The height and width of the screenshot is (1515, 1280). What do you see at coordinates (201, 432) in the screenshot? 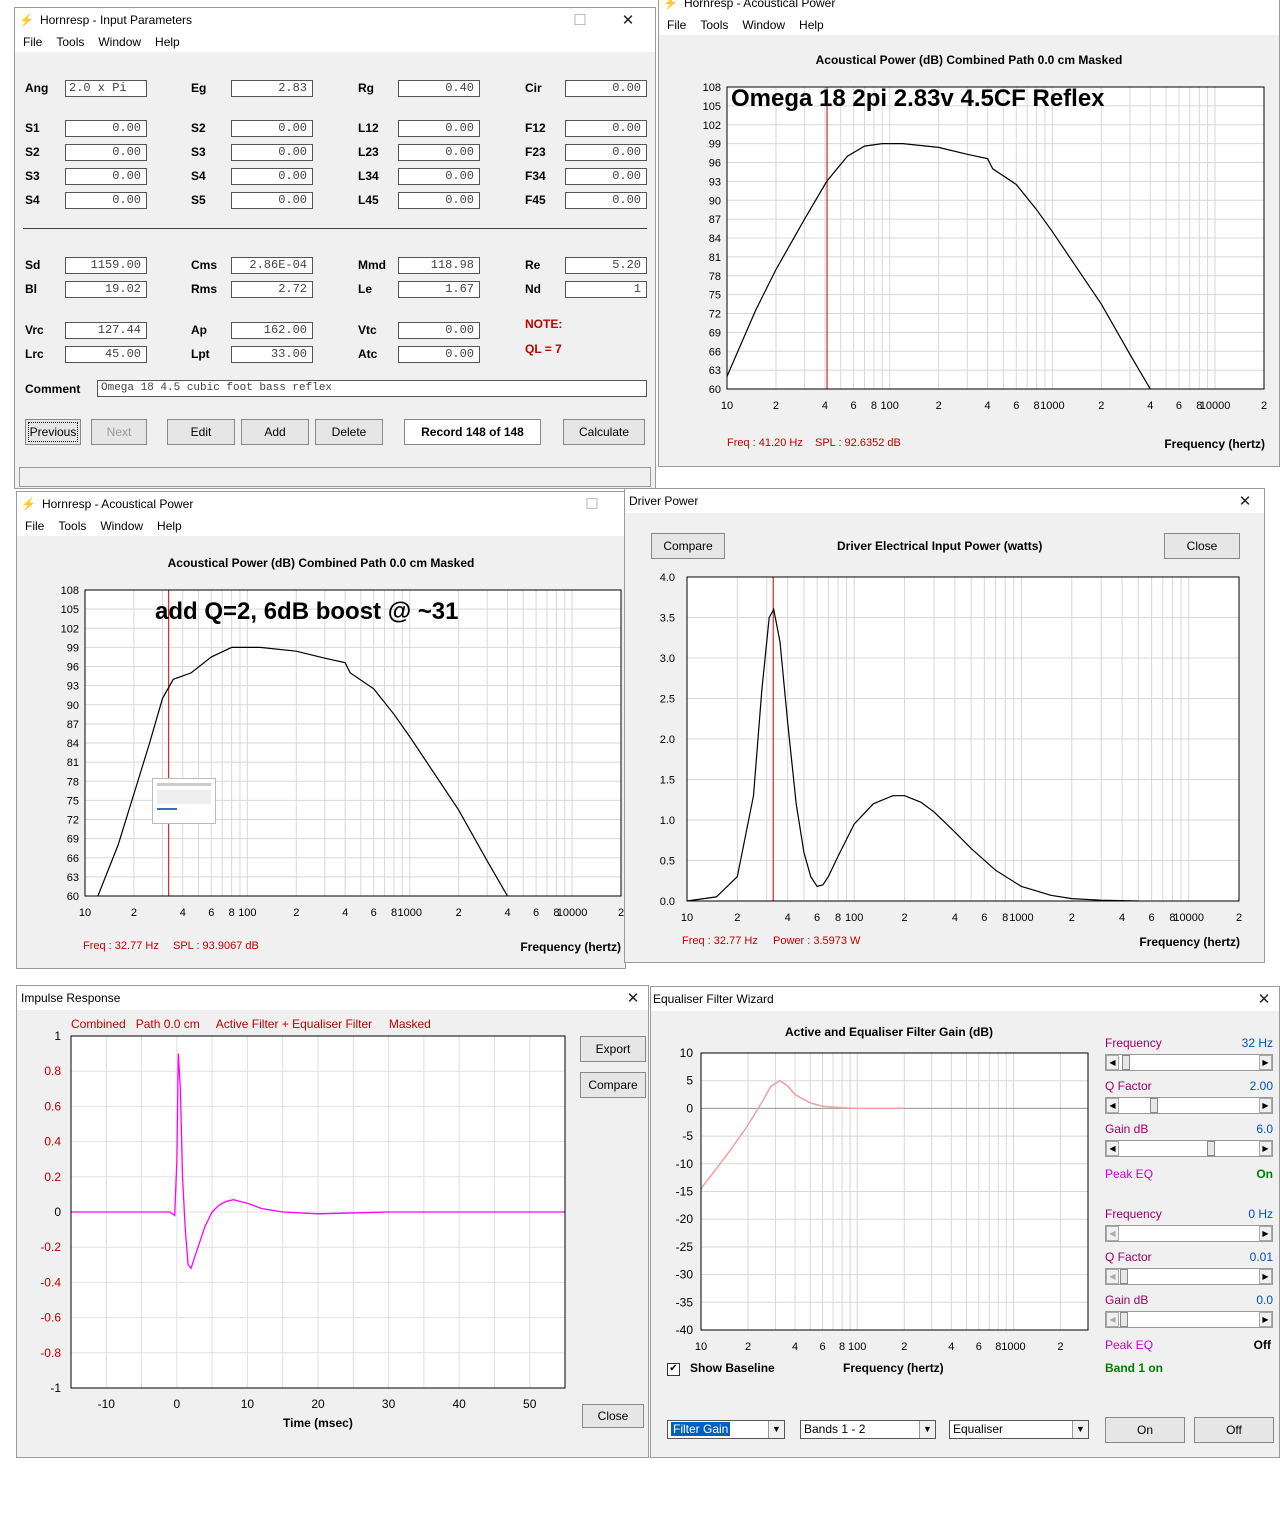
I see `edit-button: Edit` at bounding box center [201, 432].